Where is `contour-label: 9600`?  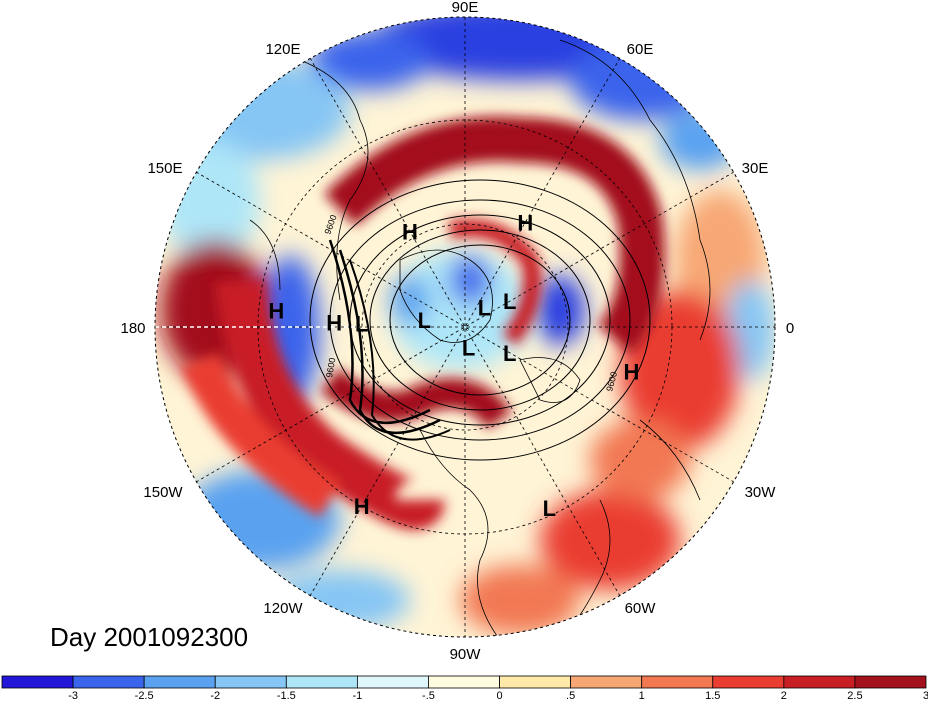
contour-label: 9600 is located at coordinates (330, 367).